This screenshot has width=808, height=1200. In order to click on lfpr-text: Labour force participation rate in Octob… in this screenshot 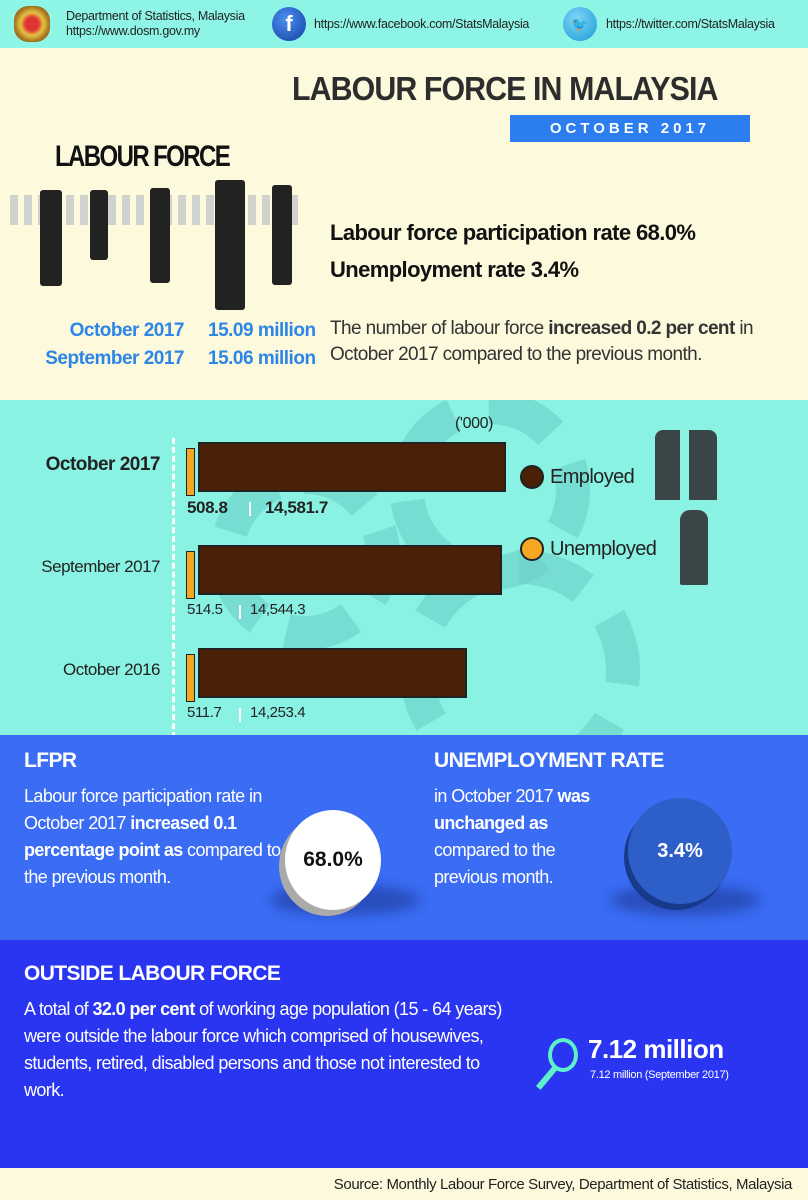, I will do `click(152, 836)`.